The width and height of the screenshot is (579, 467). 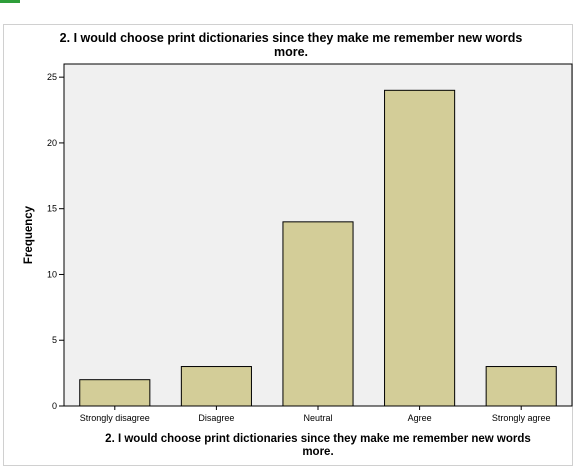 I want to click on x-tick-label: Neutral, so click(x=317, y=418).